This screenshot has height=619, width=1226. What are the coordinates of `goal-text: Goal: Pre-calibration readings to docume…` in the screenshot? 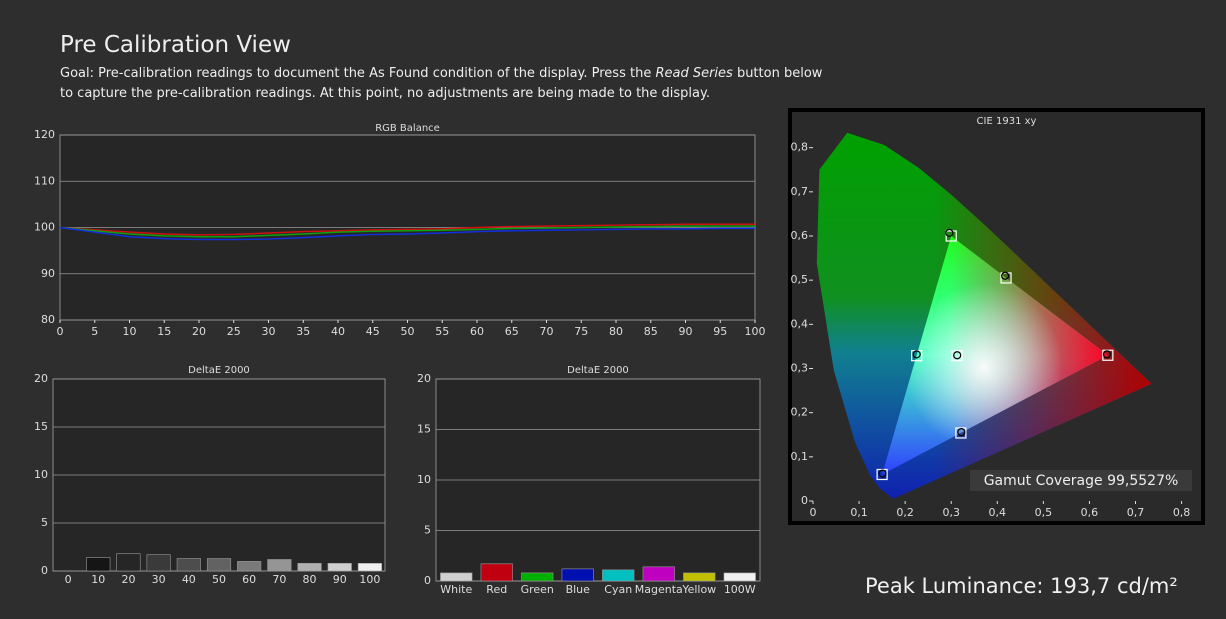 It's located at (445, 84).